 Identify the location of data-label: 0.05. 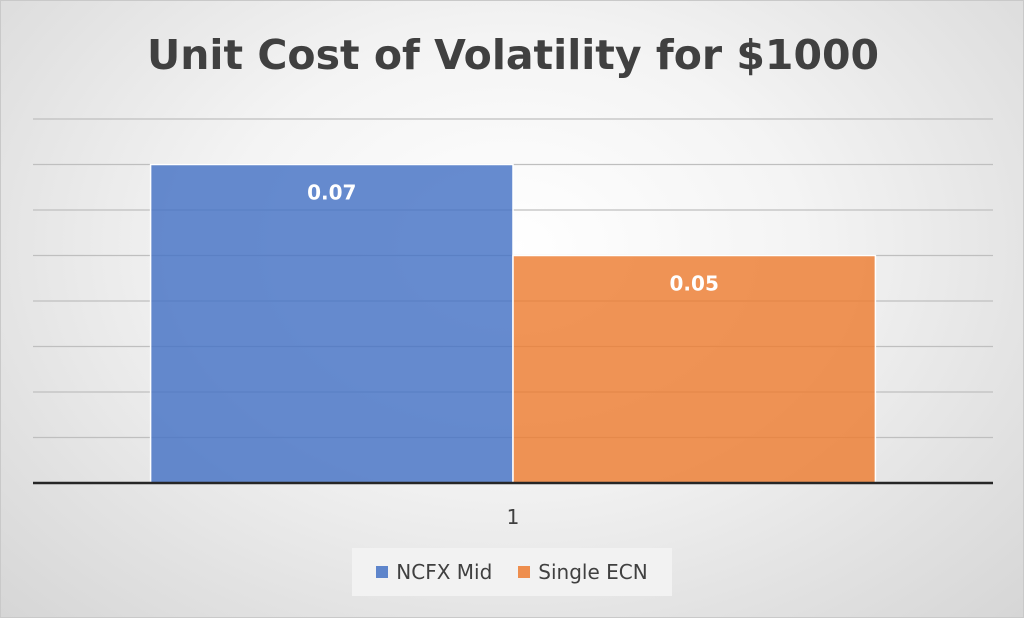
(694, 284).